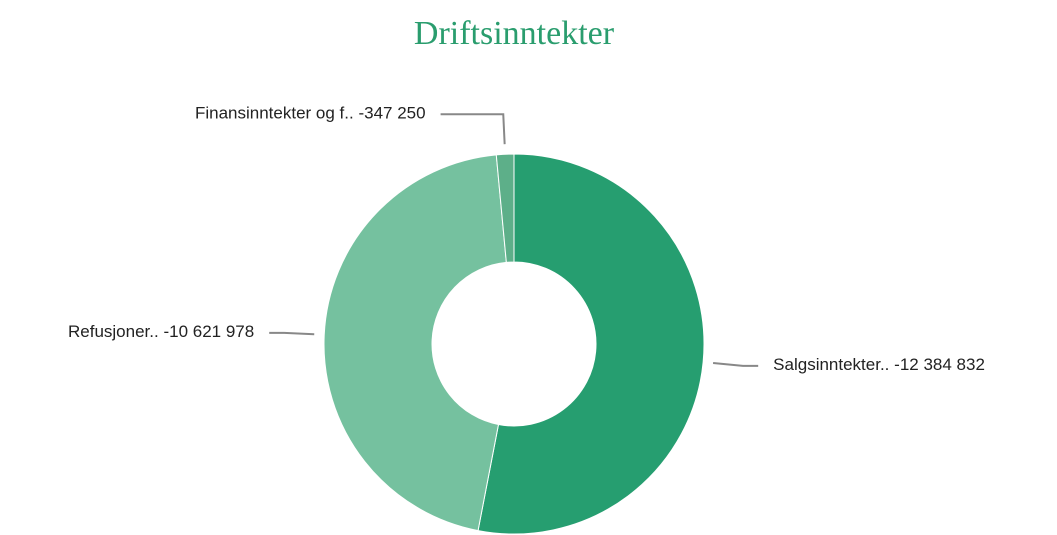  I want to click on value-label: -12 384 832, so click(939, 364).